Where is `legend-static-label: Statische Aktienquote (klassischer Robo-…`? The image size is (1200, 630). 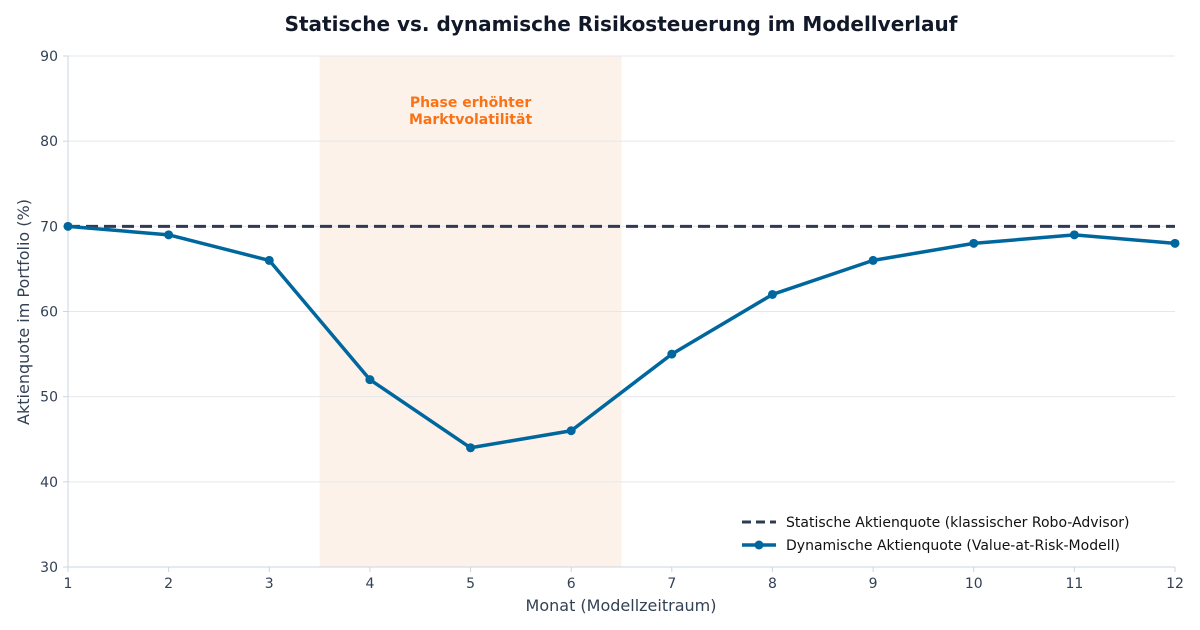 legend-static-label: Statische Aktienquote (klassischer Robo-… is located at coordinates (957, 523).